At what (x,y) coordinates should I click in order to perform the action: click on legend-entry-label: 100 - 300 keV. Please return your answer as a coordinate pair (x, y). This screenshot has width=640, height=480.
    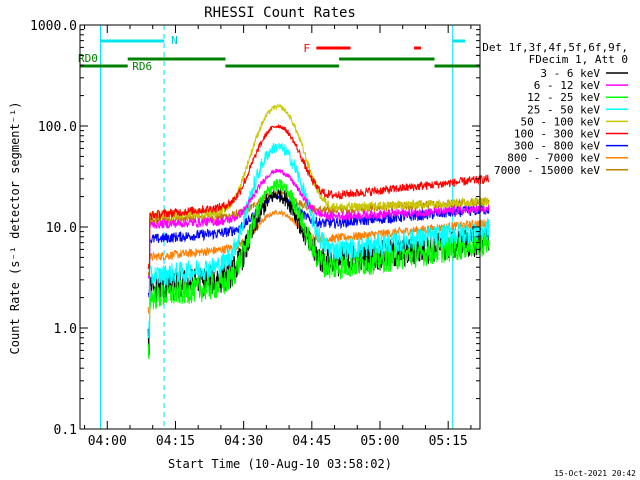
    Looking at the image, I should click on (557, 134).